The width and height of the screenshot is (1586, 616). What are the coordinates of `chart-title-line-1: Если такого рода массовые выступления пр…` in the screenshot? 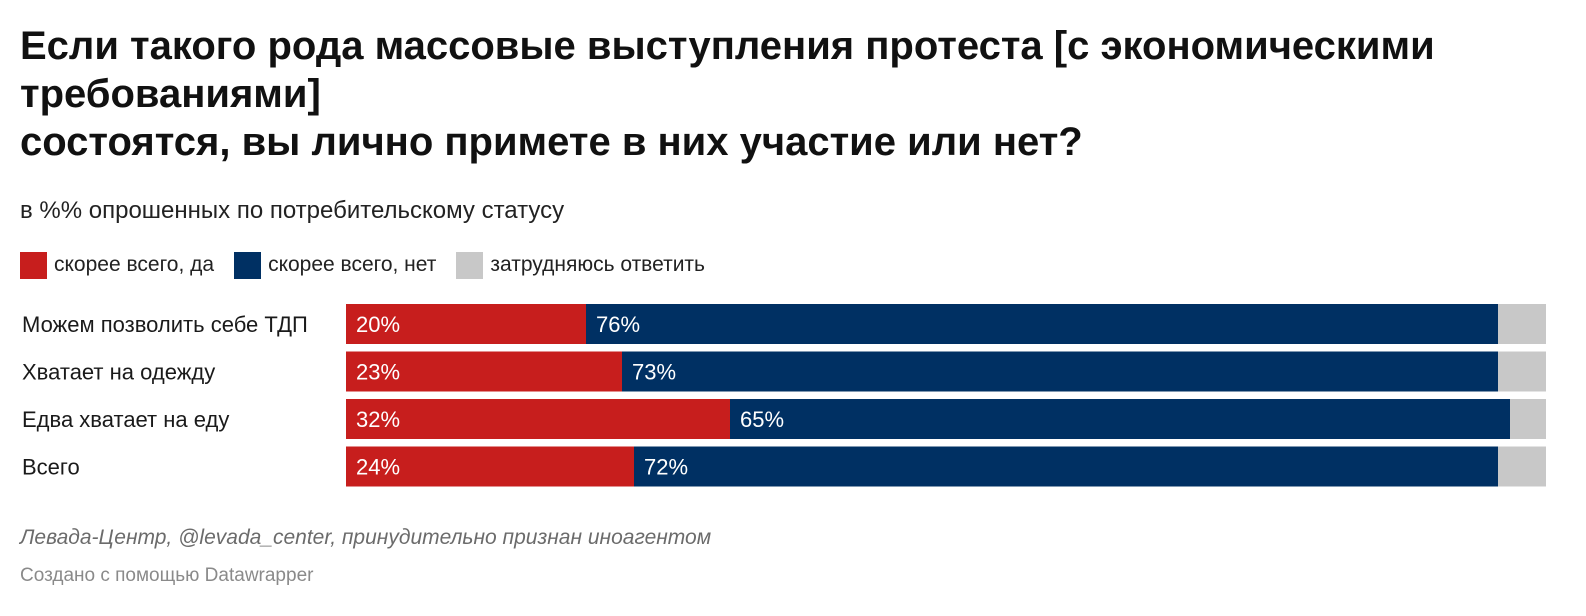 It's located at (727, 70).